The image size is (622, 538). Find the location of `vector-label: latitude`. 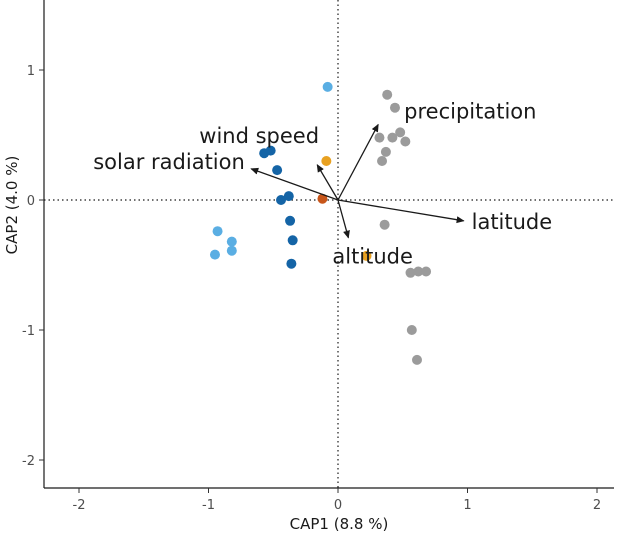

vector-label: latitude is located at coordinates (512, 222).